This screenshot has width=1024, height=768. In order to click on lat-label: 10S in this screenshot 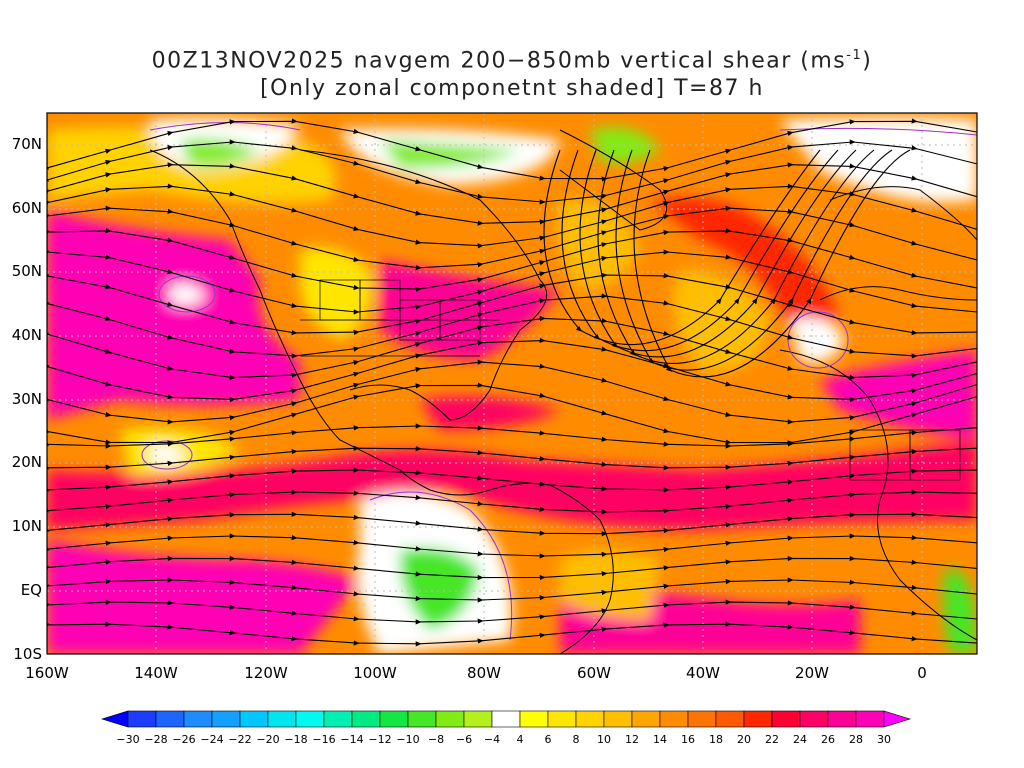, I will do `click(27, 654)`.